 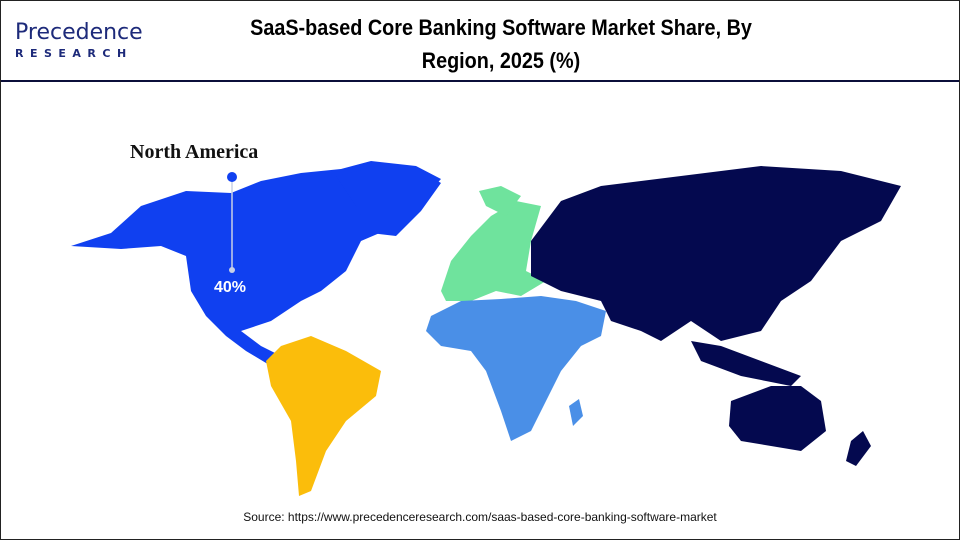 I want to click on marker-dot, so click(x=232, y=270).